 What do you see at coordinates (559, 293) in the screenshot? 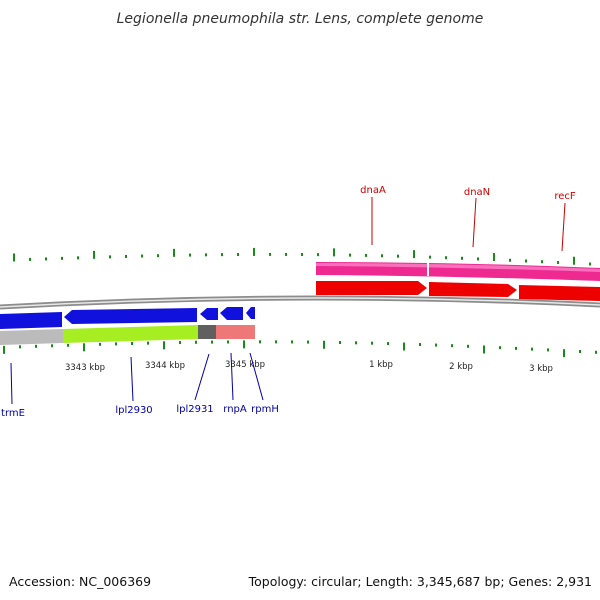
I see `gene-recF-arrow` at bounding box center [559, 293].